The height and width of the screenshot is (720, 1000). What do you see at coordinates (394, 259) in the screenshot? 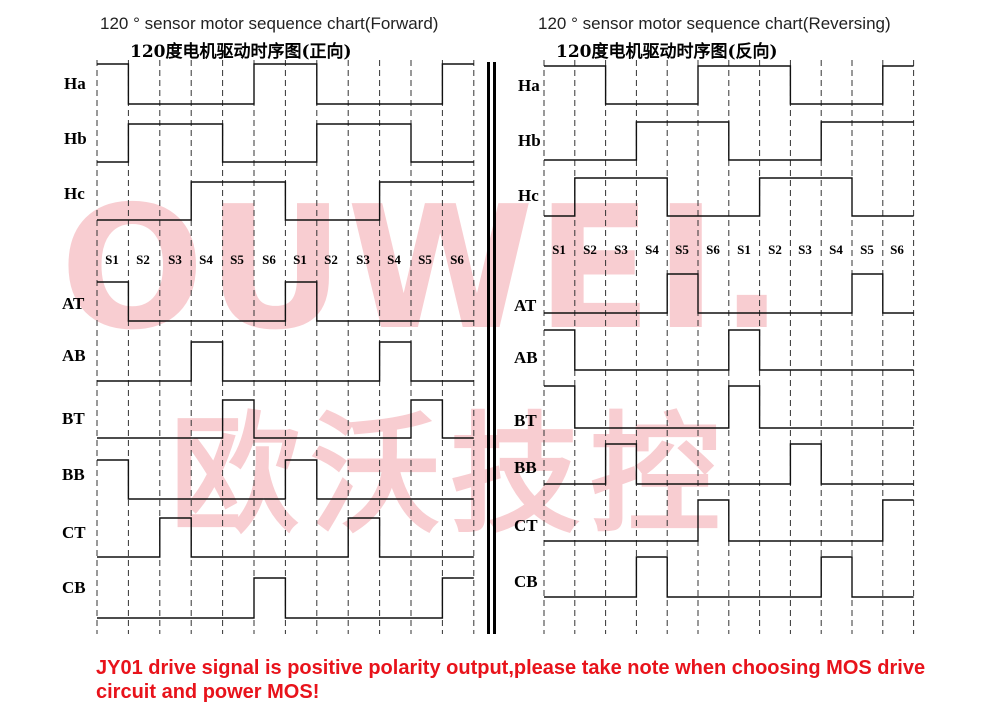
I see `forward-step-10: S4` at bounding box center [394, 259].